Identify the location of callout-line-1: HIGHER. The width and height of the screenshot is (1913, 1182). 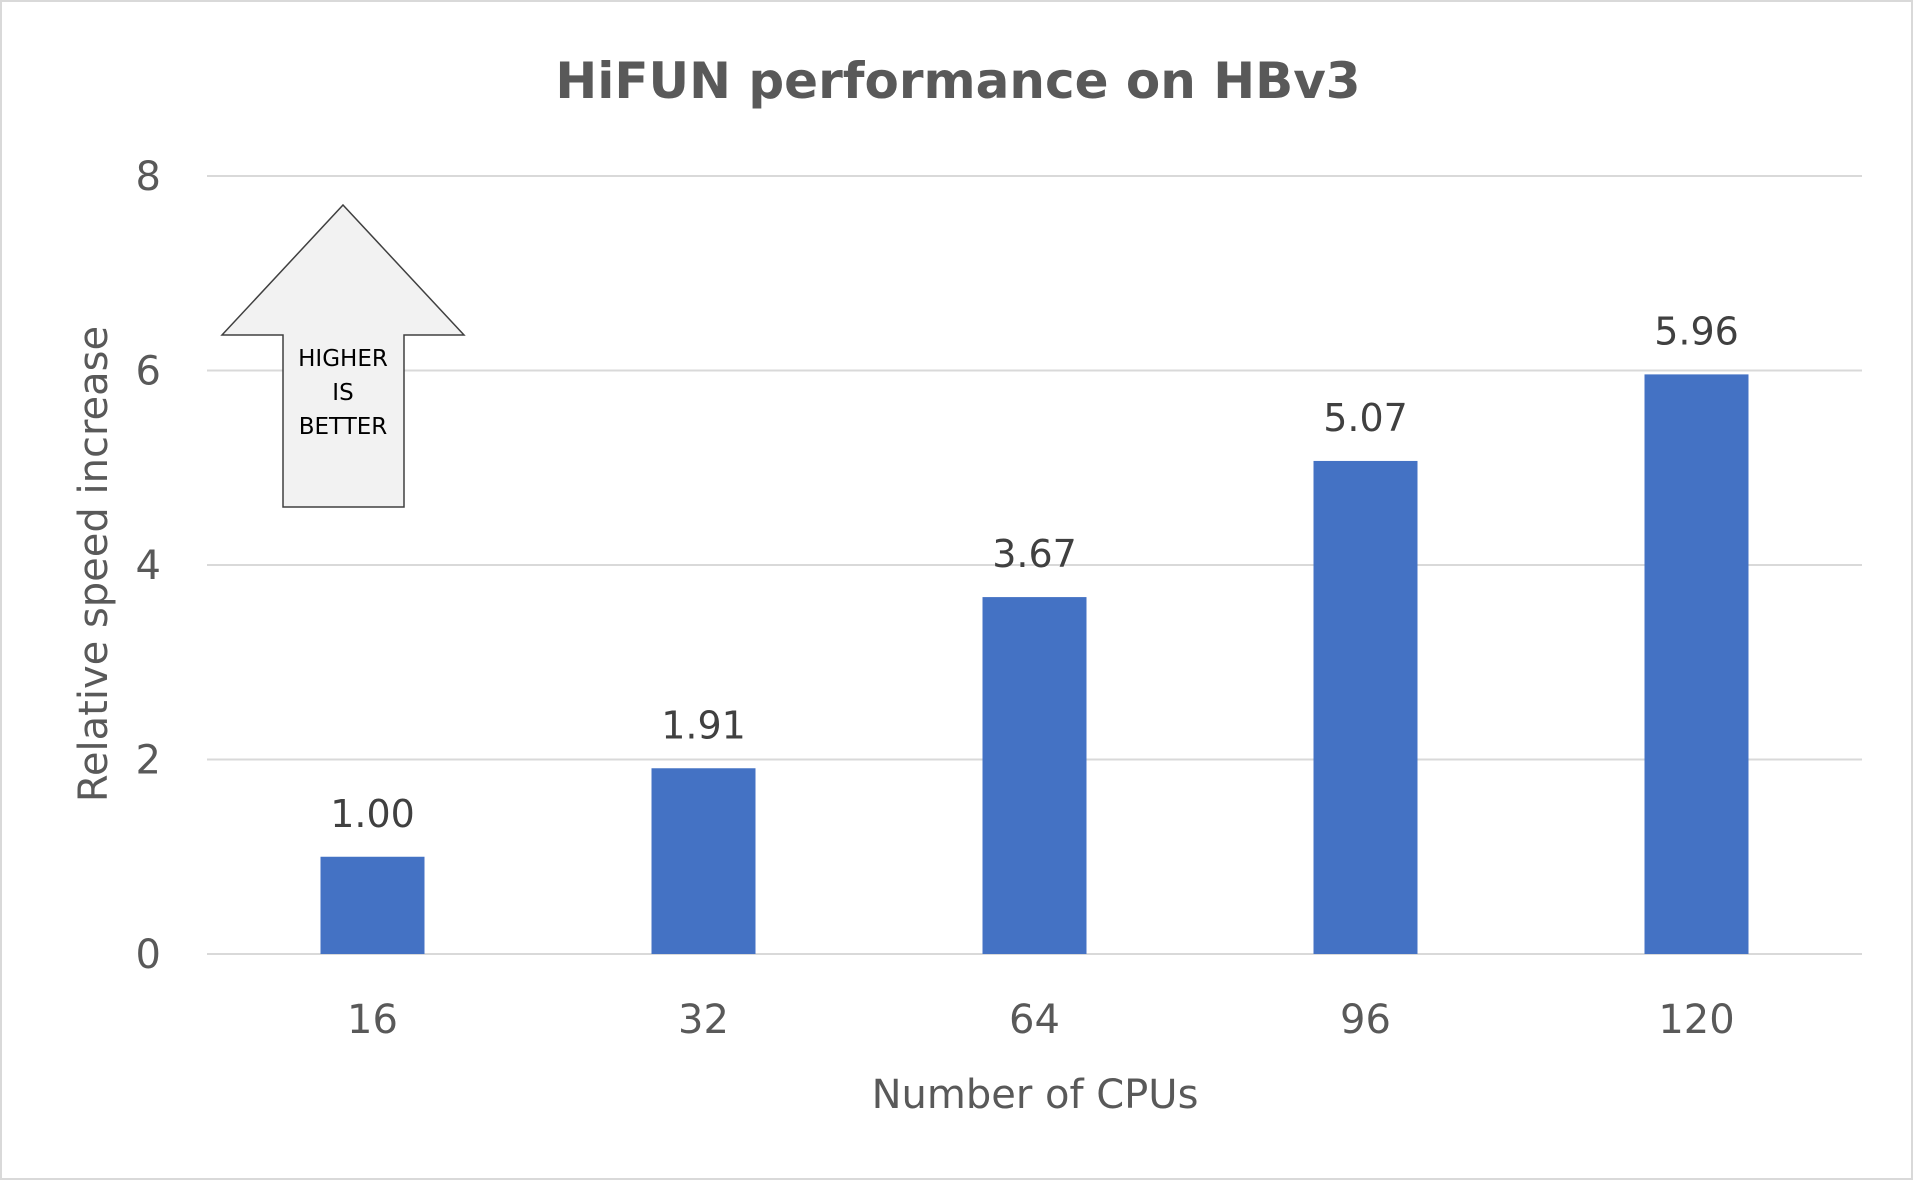
(343, 359).